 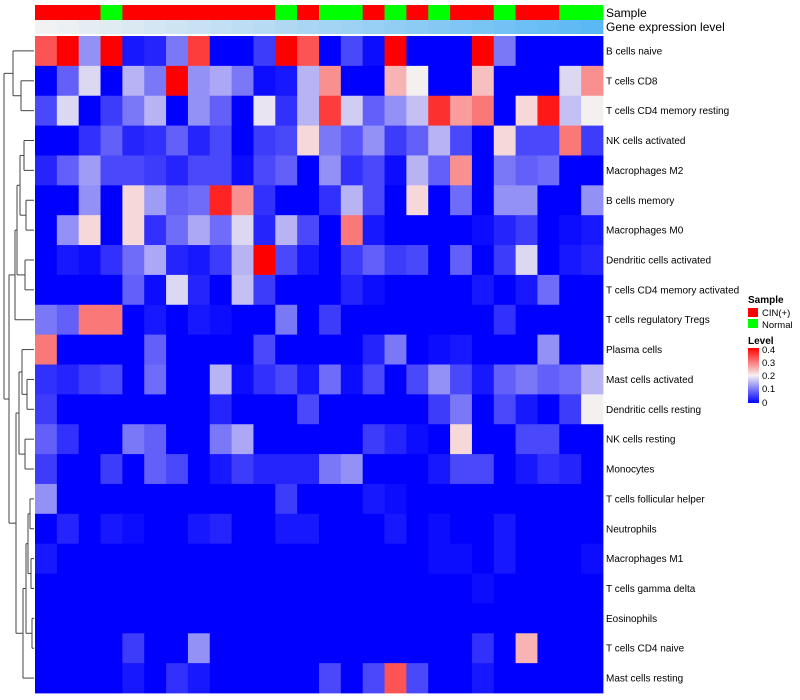 What do you see at coordinates (665, 27) in the screenshot?
I see `gene-expression-annotation-label: Gene expression level` at bounding box center [665, 27].